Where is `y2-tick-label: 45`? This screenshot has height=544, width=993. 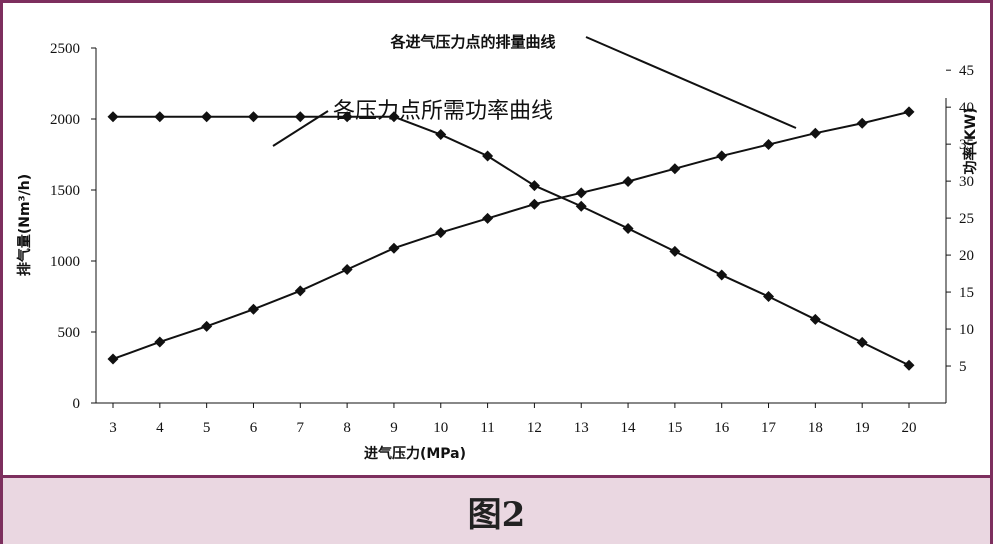 y2-tick-label: 45 is located at coordinates (966, 71).